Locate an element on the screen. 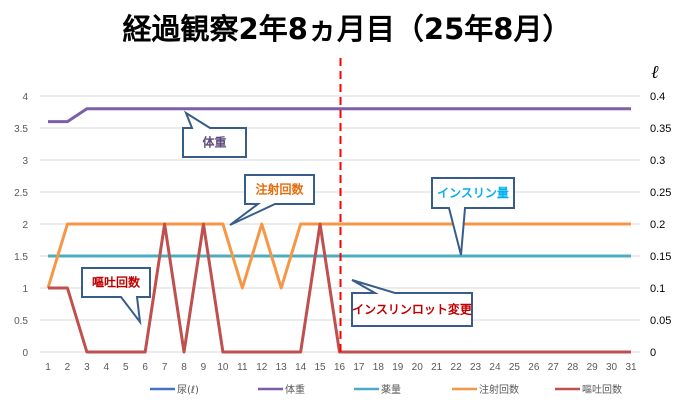 Image resolution: width=694 pixels, height=411 pixels. x-tick-label: 2 is located at coordinates (68, 367).